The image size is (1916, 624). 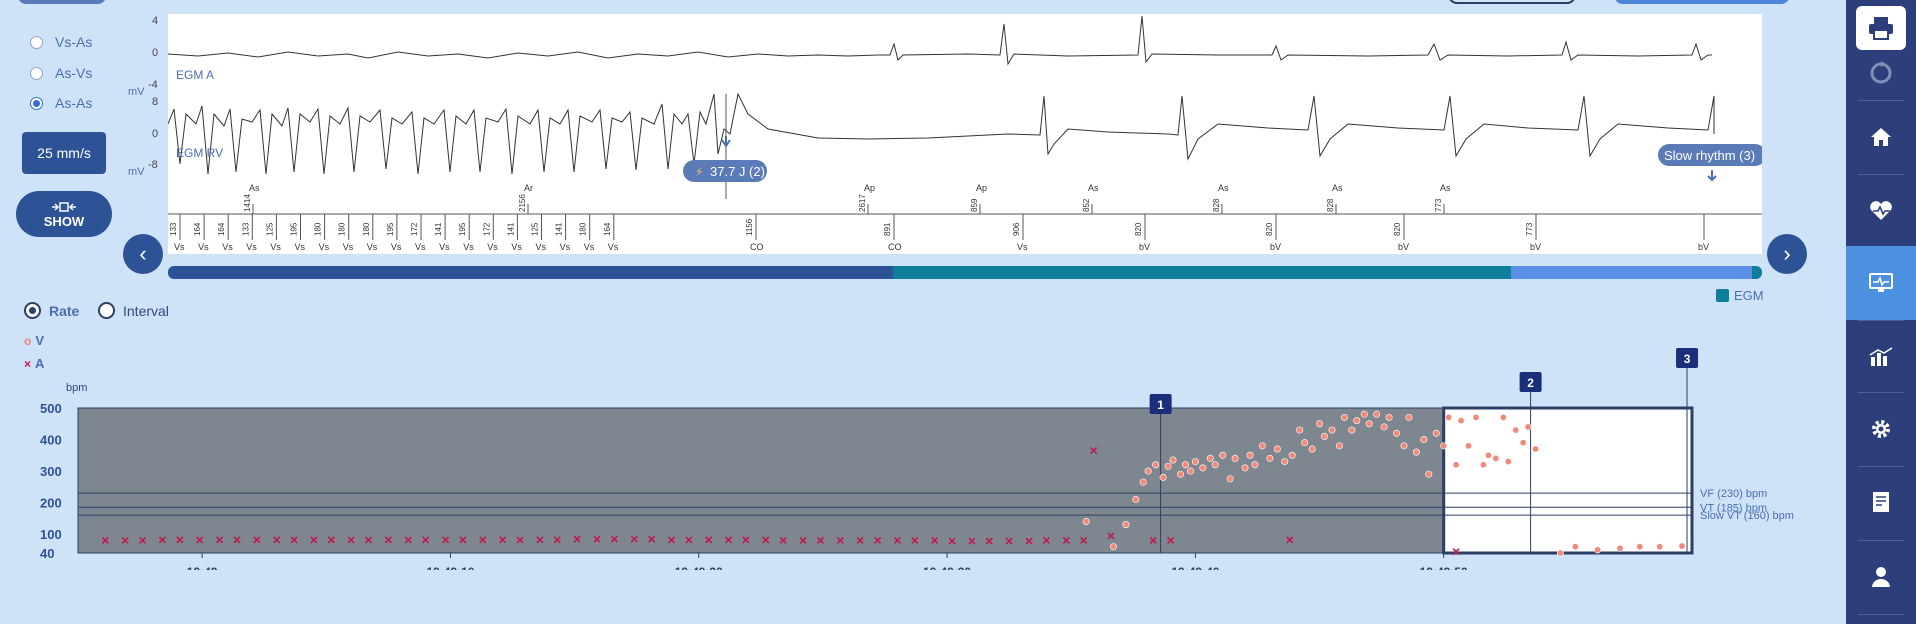 I want to click on timeline-segment-end, so click(x=1757, y=272).